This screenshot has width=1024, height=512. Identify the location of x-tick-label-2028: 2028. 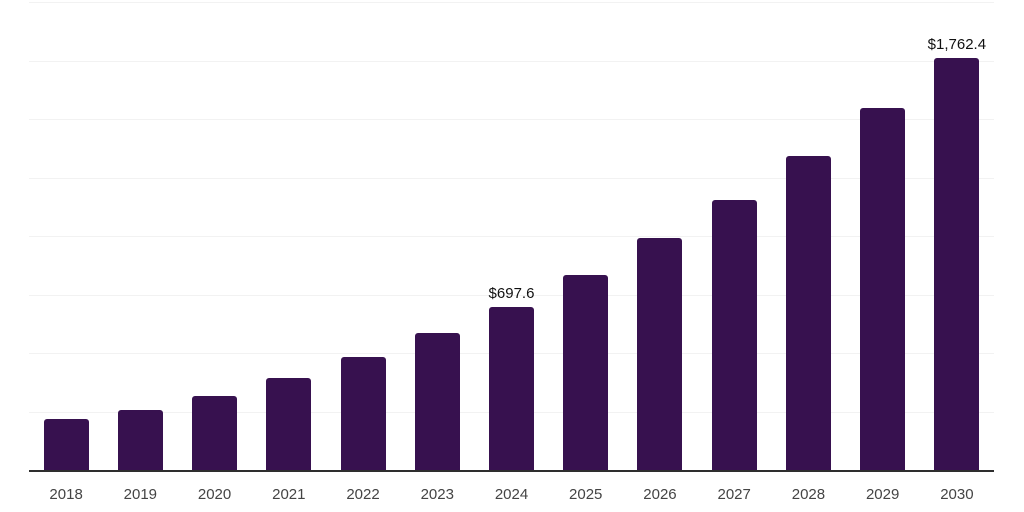
(808, 494).